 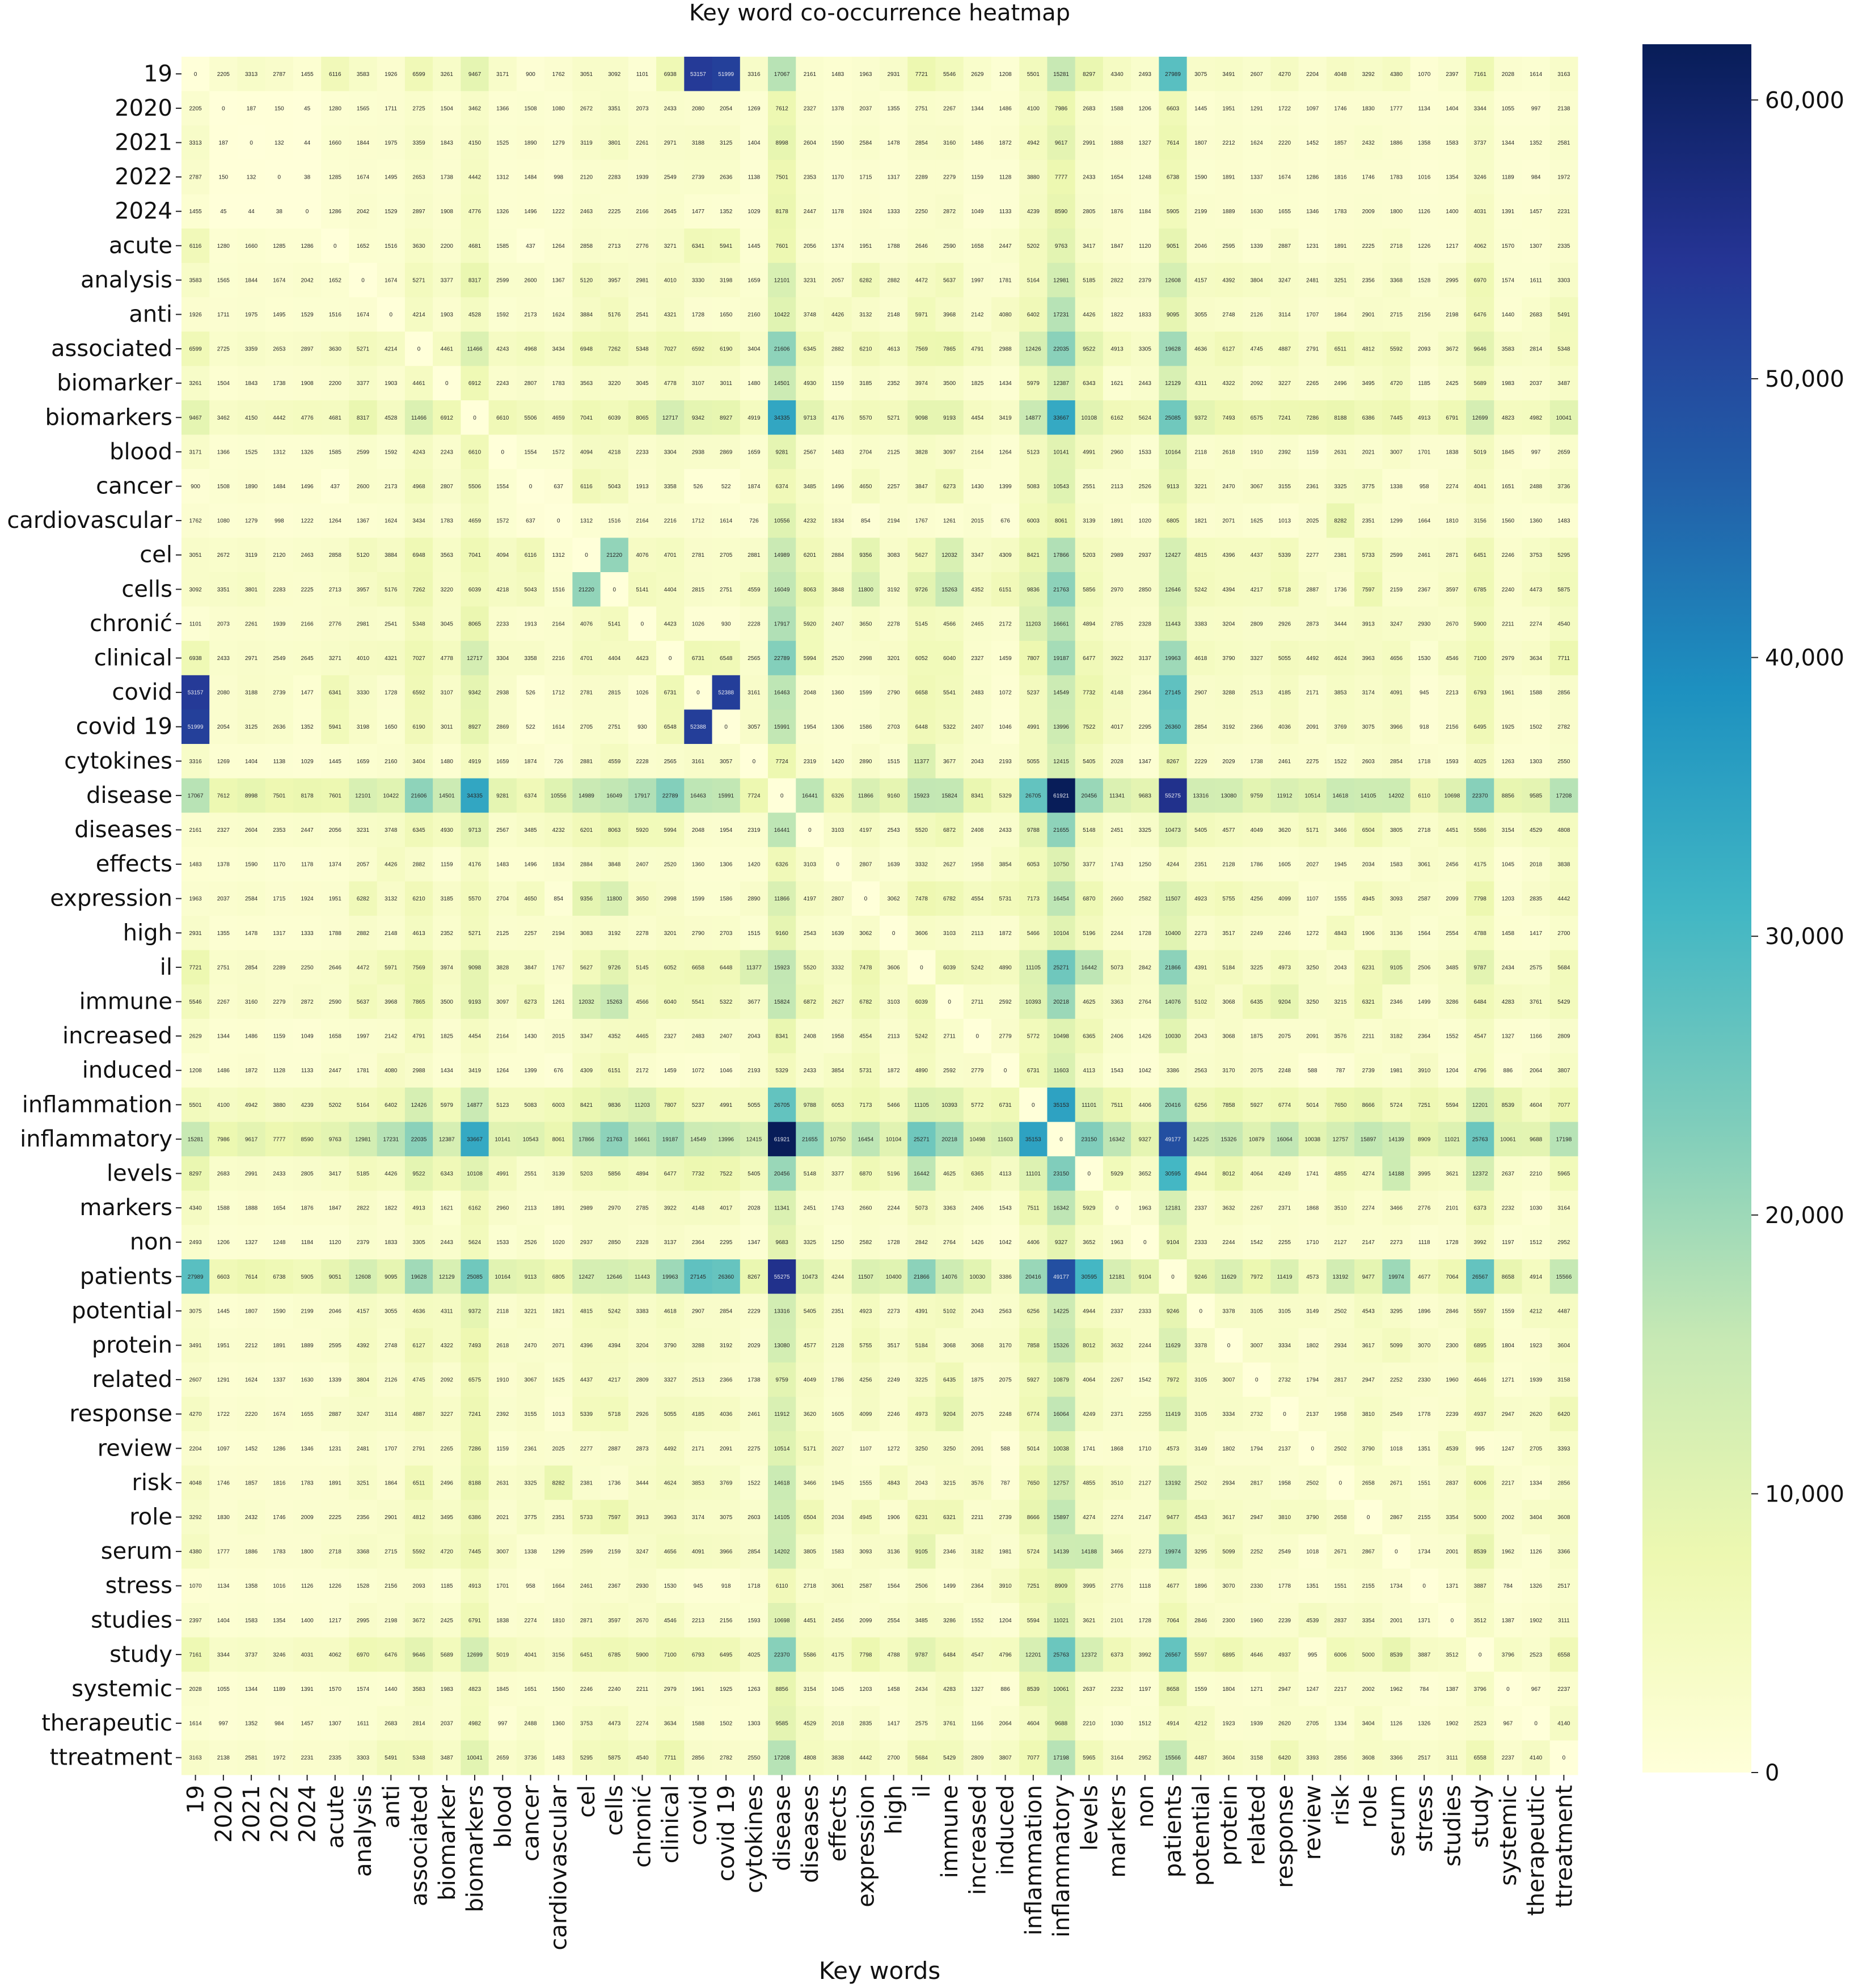 What do you see at coordinates (949, 383) in the screenshot?
I see `cell-value-label: 3500` at bounding box center [949, 383].